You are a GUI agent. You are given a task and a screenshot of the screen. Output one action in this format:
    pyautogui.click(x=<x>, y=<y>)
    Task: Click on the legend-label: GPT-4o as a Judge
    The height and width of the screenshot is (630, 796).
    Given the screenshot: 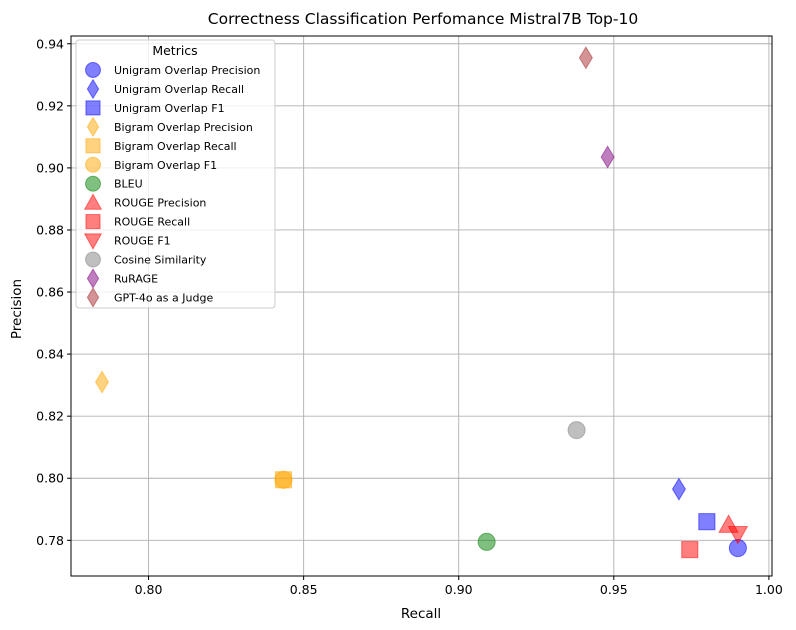 What is the action you would take?
    pyautogui.click(x=163, y=297)
    